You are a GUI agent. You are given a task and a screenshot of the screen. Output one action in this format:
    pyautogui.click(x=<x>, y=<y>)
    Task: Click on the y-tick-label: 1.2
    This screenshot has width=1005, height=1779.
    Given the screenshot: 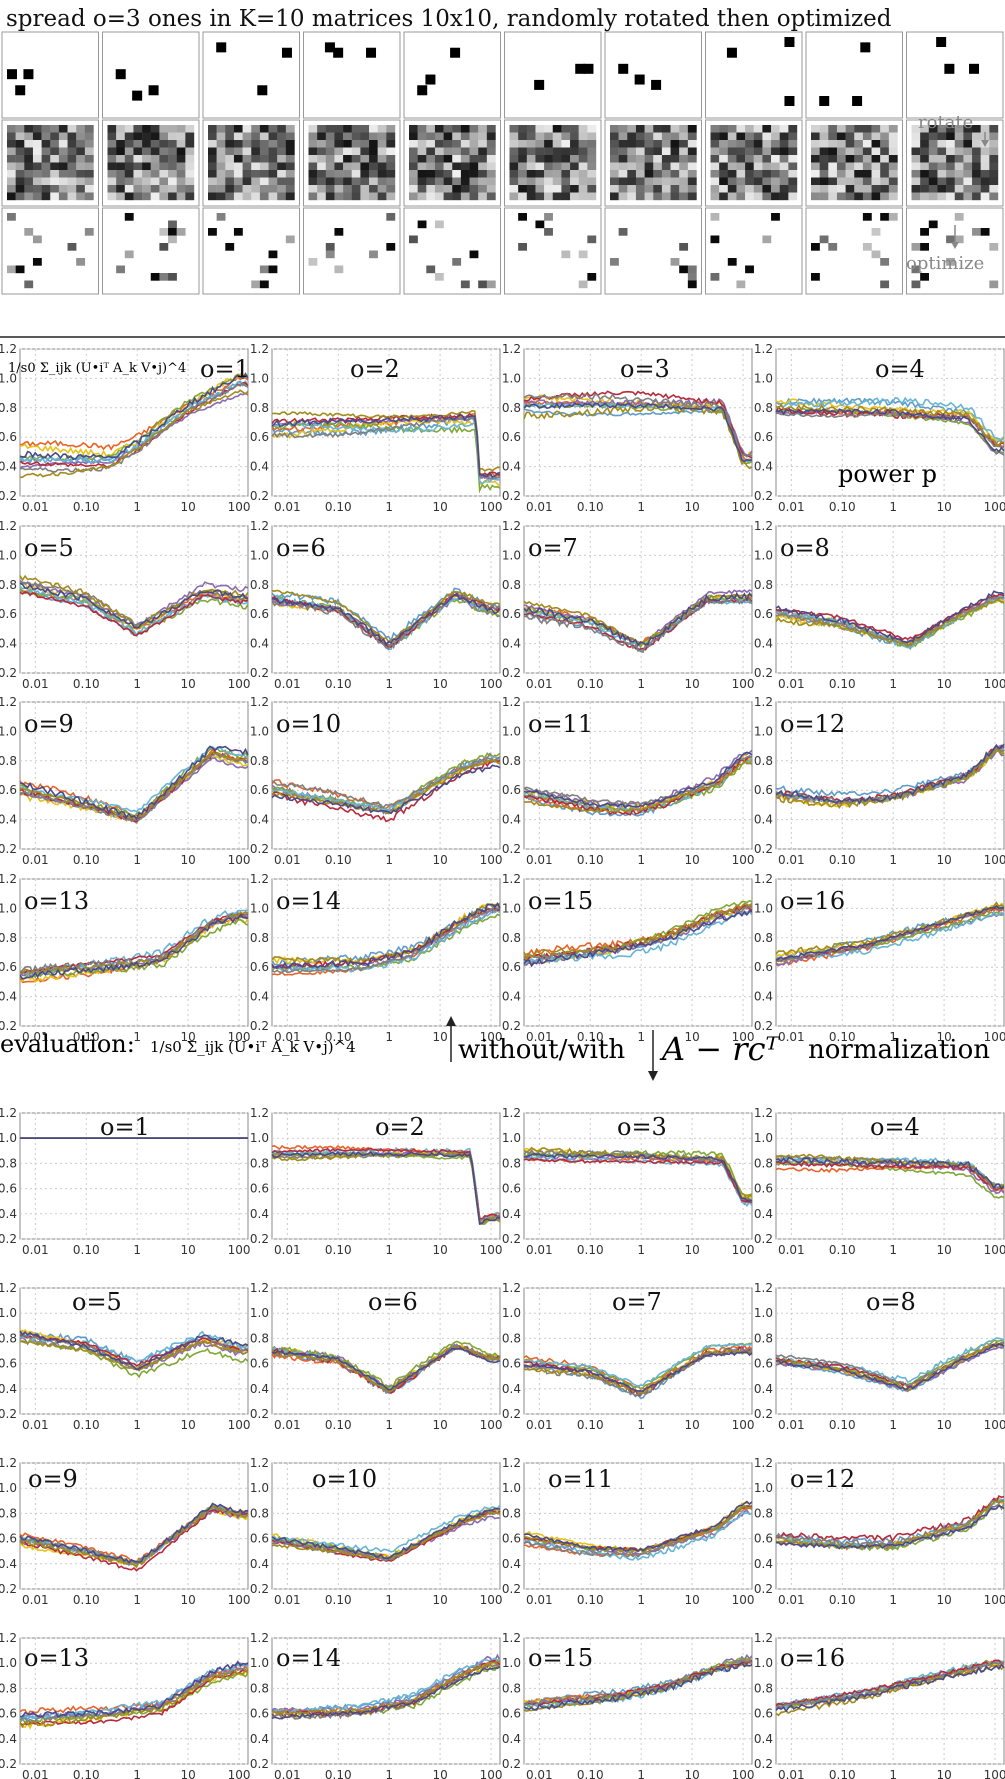 What is the action you would take?
    pyautogui.click(x=763, y=1638)
    